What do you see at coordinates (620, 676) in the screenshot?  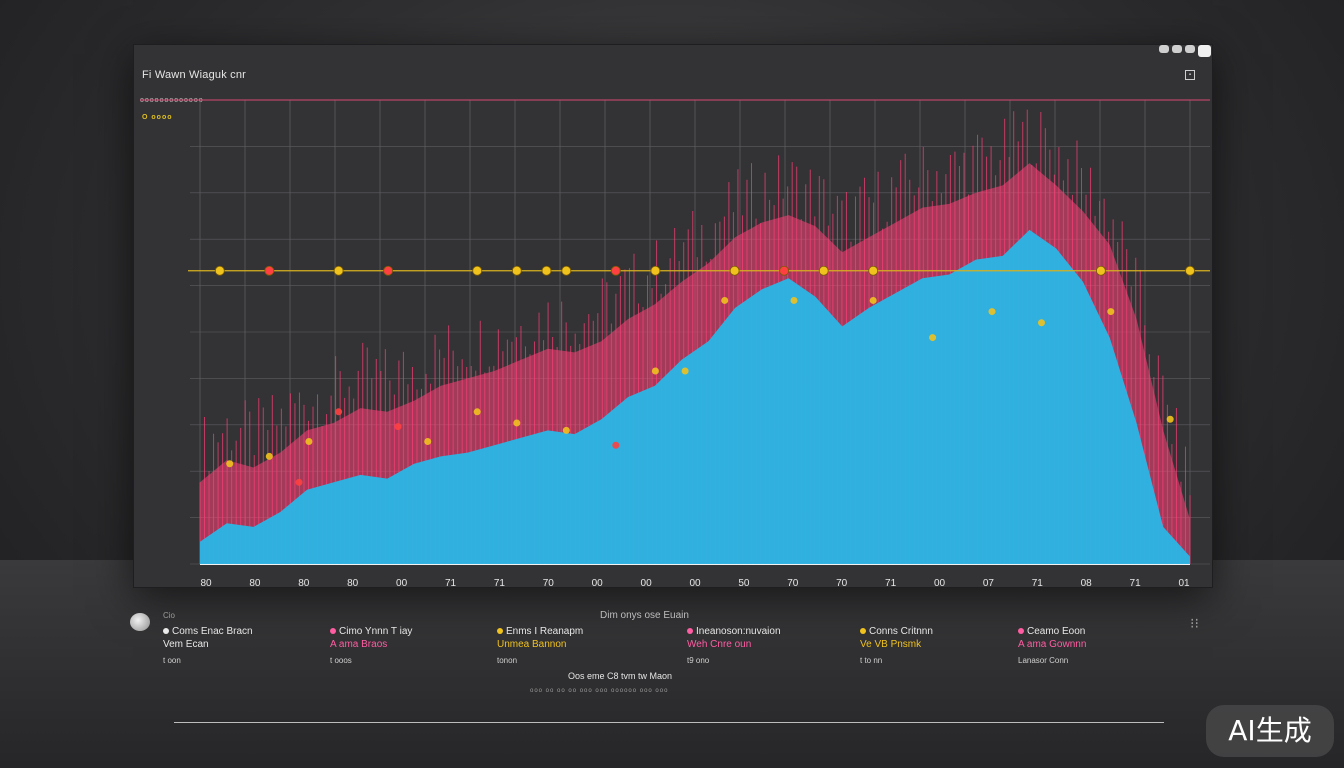 I see `footer-line-1: Oos eme C8 tvm tw Maon` at bounding box center [620, 676].